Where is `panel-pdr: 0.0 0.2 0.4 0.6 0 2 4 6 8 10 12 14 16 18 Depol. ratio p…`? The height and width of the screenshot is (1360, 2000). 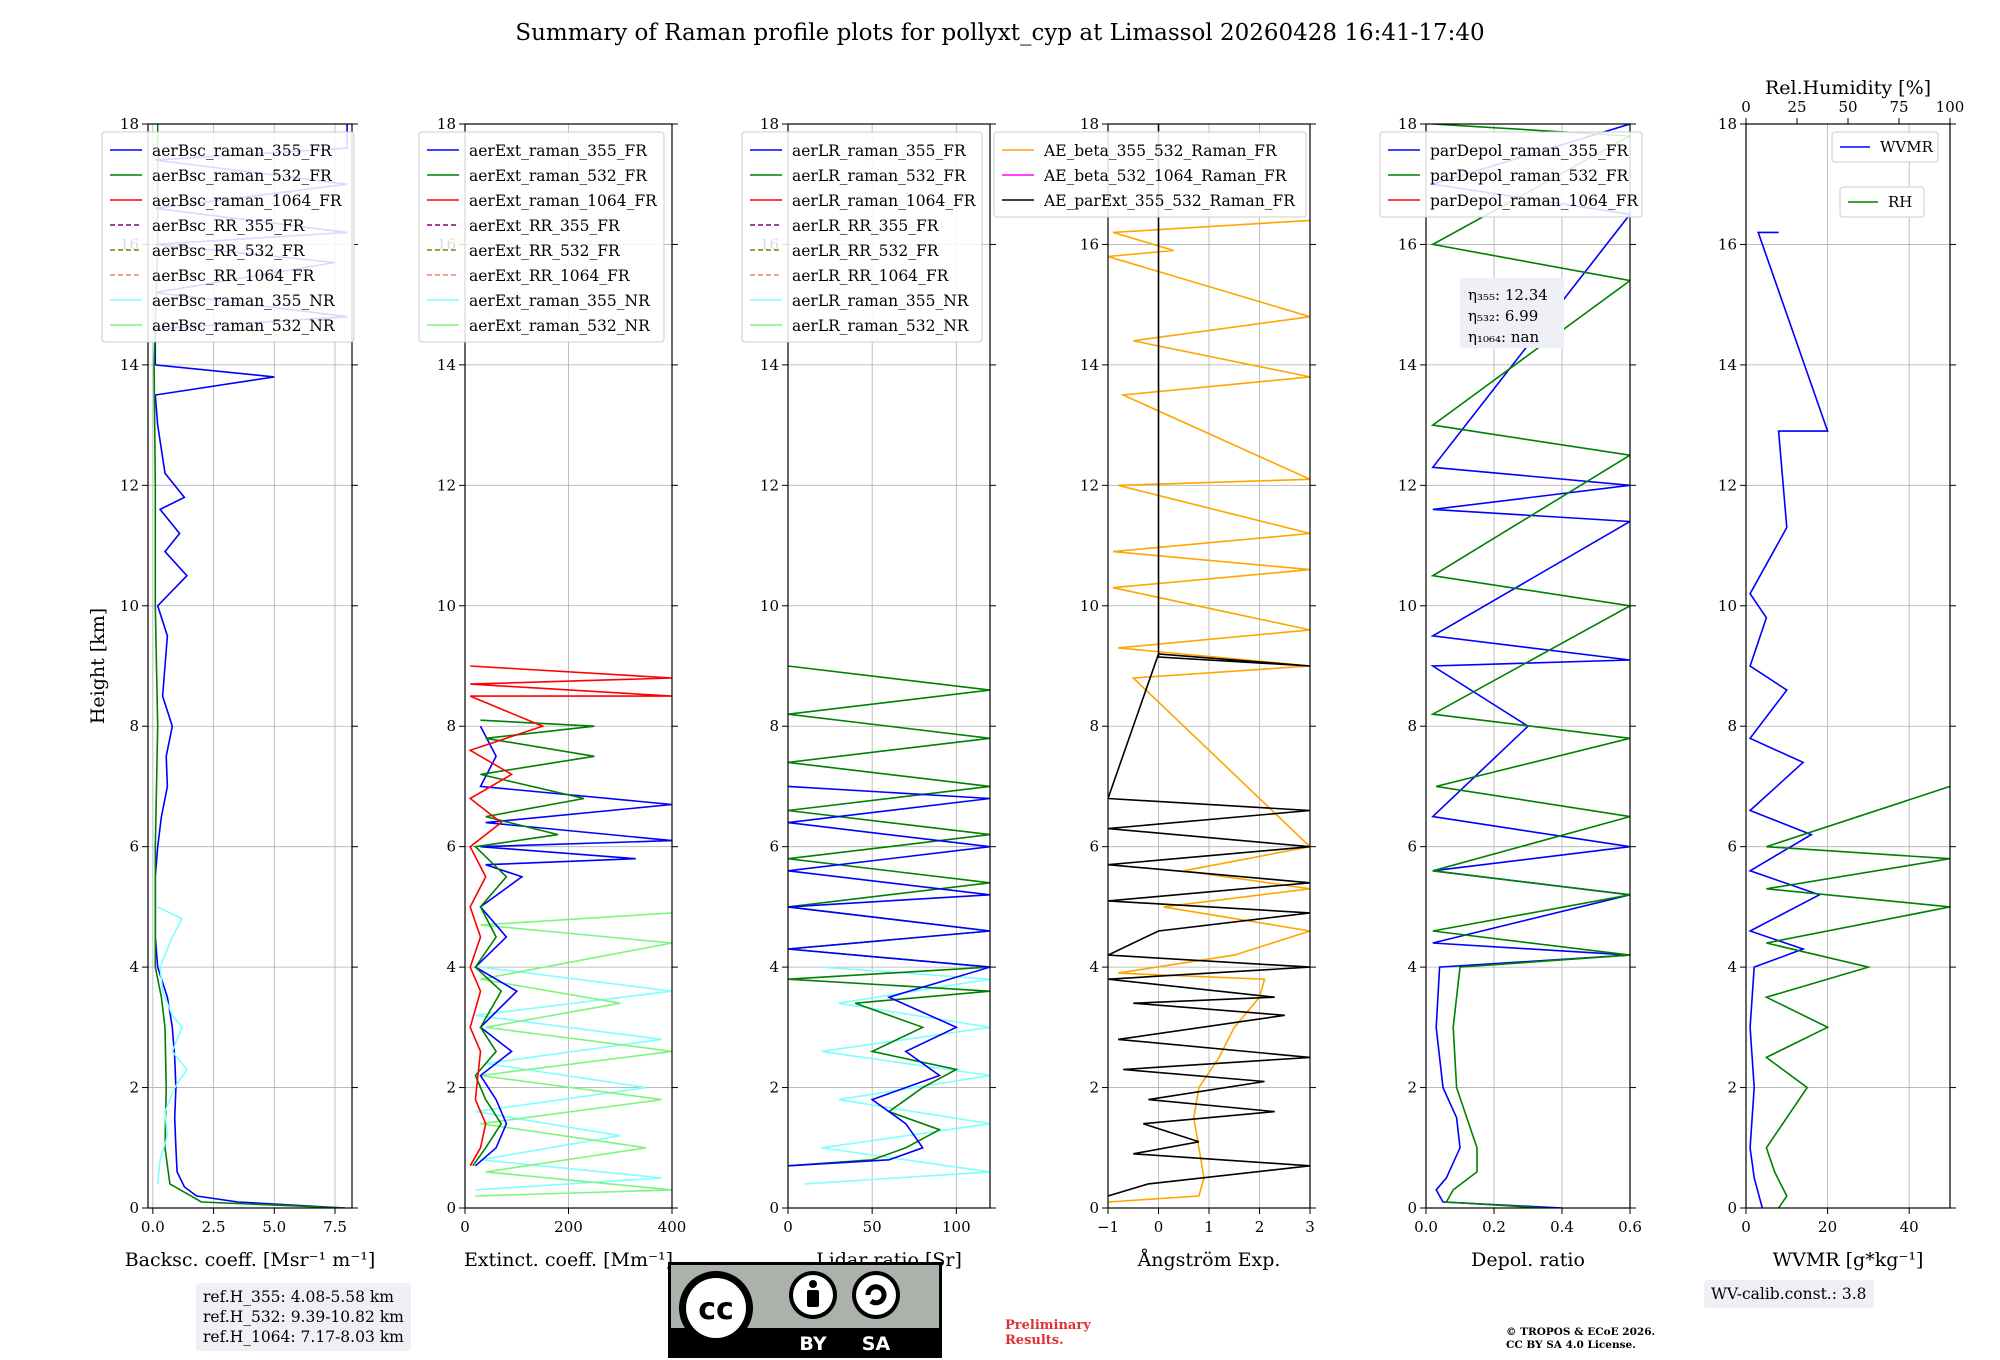 panel-pdr: 0.0 0.2 0.4 0.6 0 2 4 6 8 10 12 14 16 18 Depol. ratio p… is located at coordinates (1511, 693).